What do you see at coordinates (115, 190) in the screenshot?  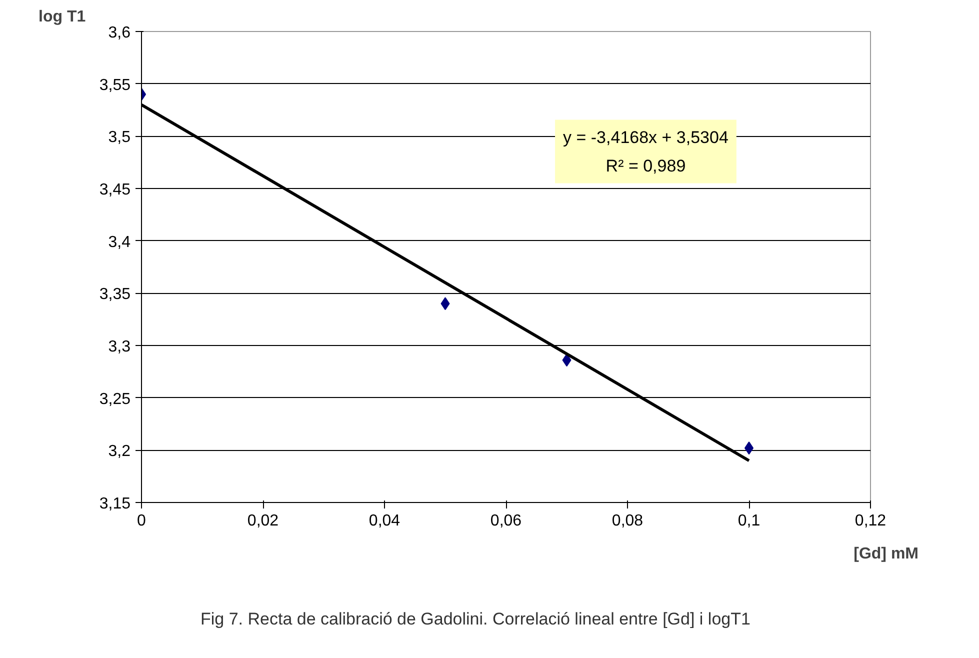 I see `y-tick-label: 3,45` at bounding box center [115, 190].